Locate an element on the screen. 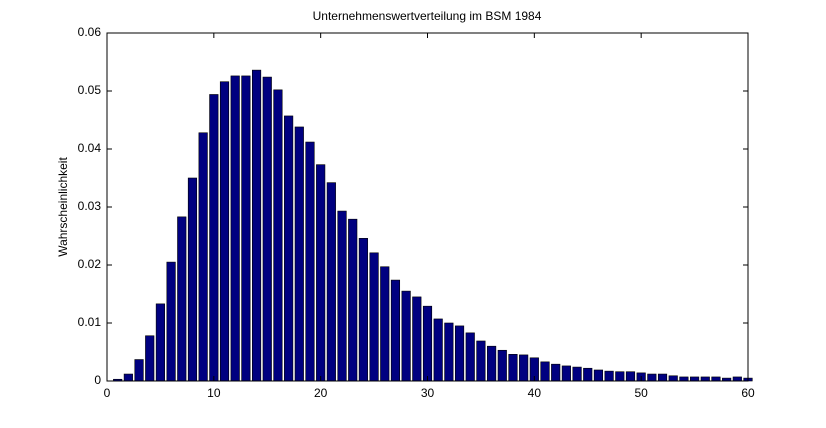  y-tick-label: 0.05 is located at coordinates (90, 90).